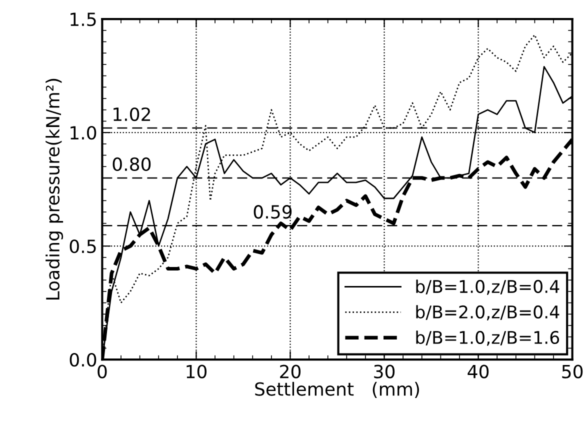 The height and width of the screenshot is (423, 584). I want to click on x-tick-label: 0, so click(102, 371).